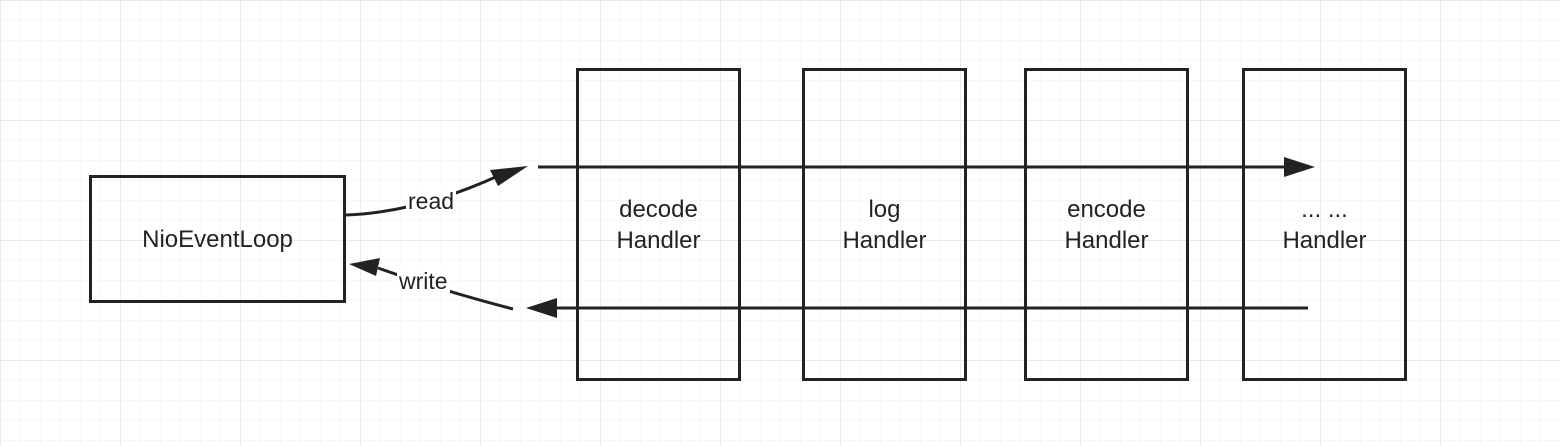 This screenshot has height=446, width=1560. What do you see at coordinates (1106, 240) in the screenshot?
I see `encode-handler-line2: Handler` at bounding box center [1106, 240].